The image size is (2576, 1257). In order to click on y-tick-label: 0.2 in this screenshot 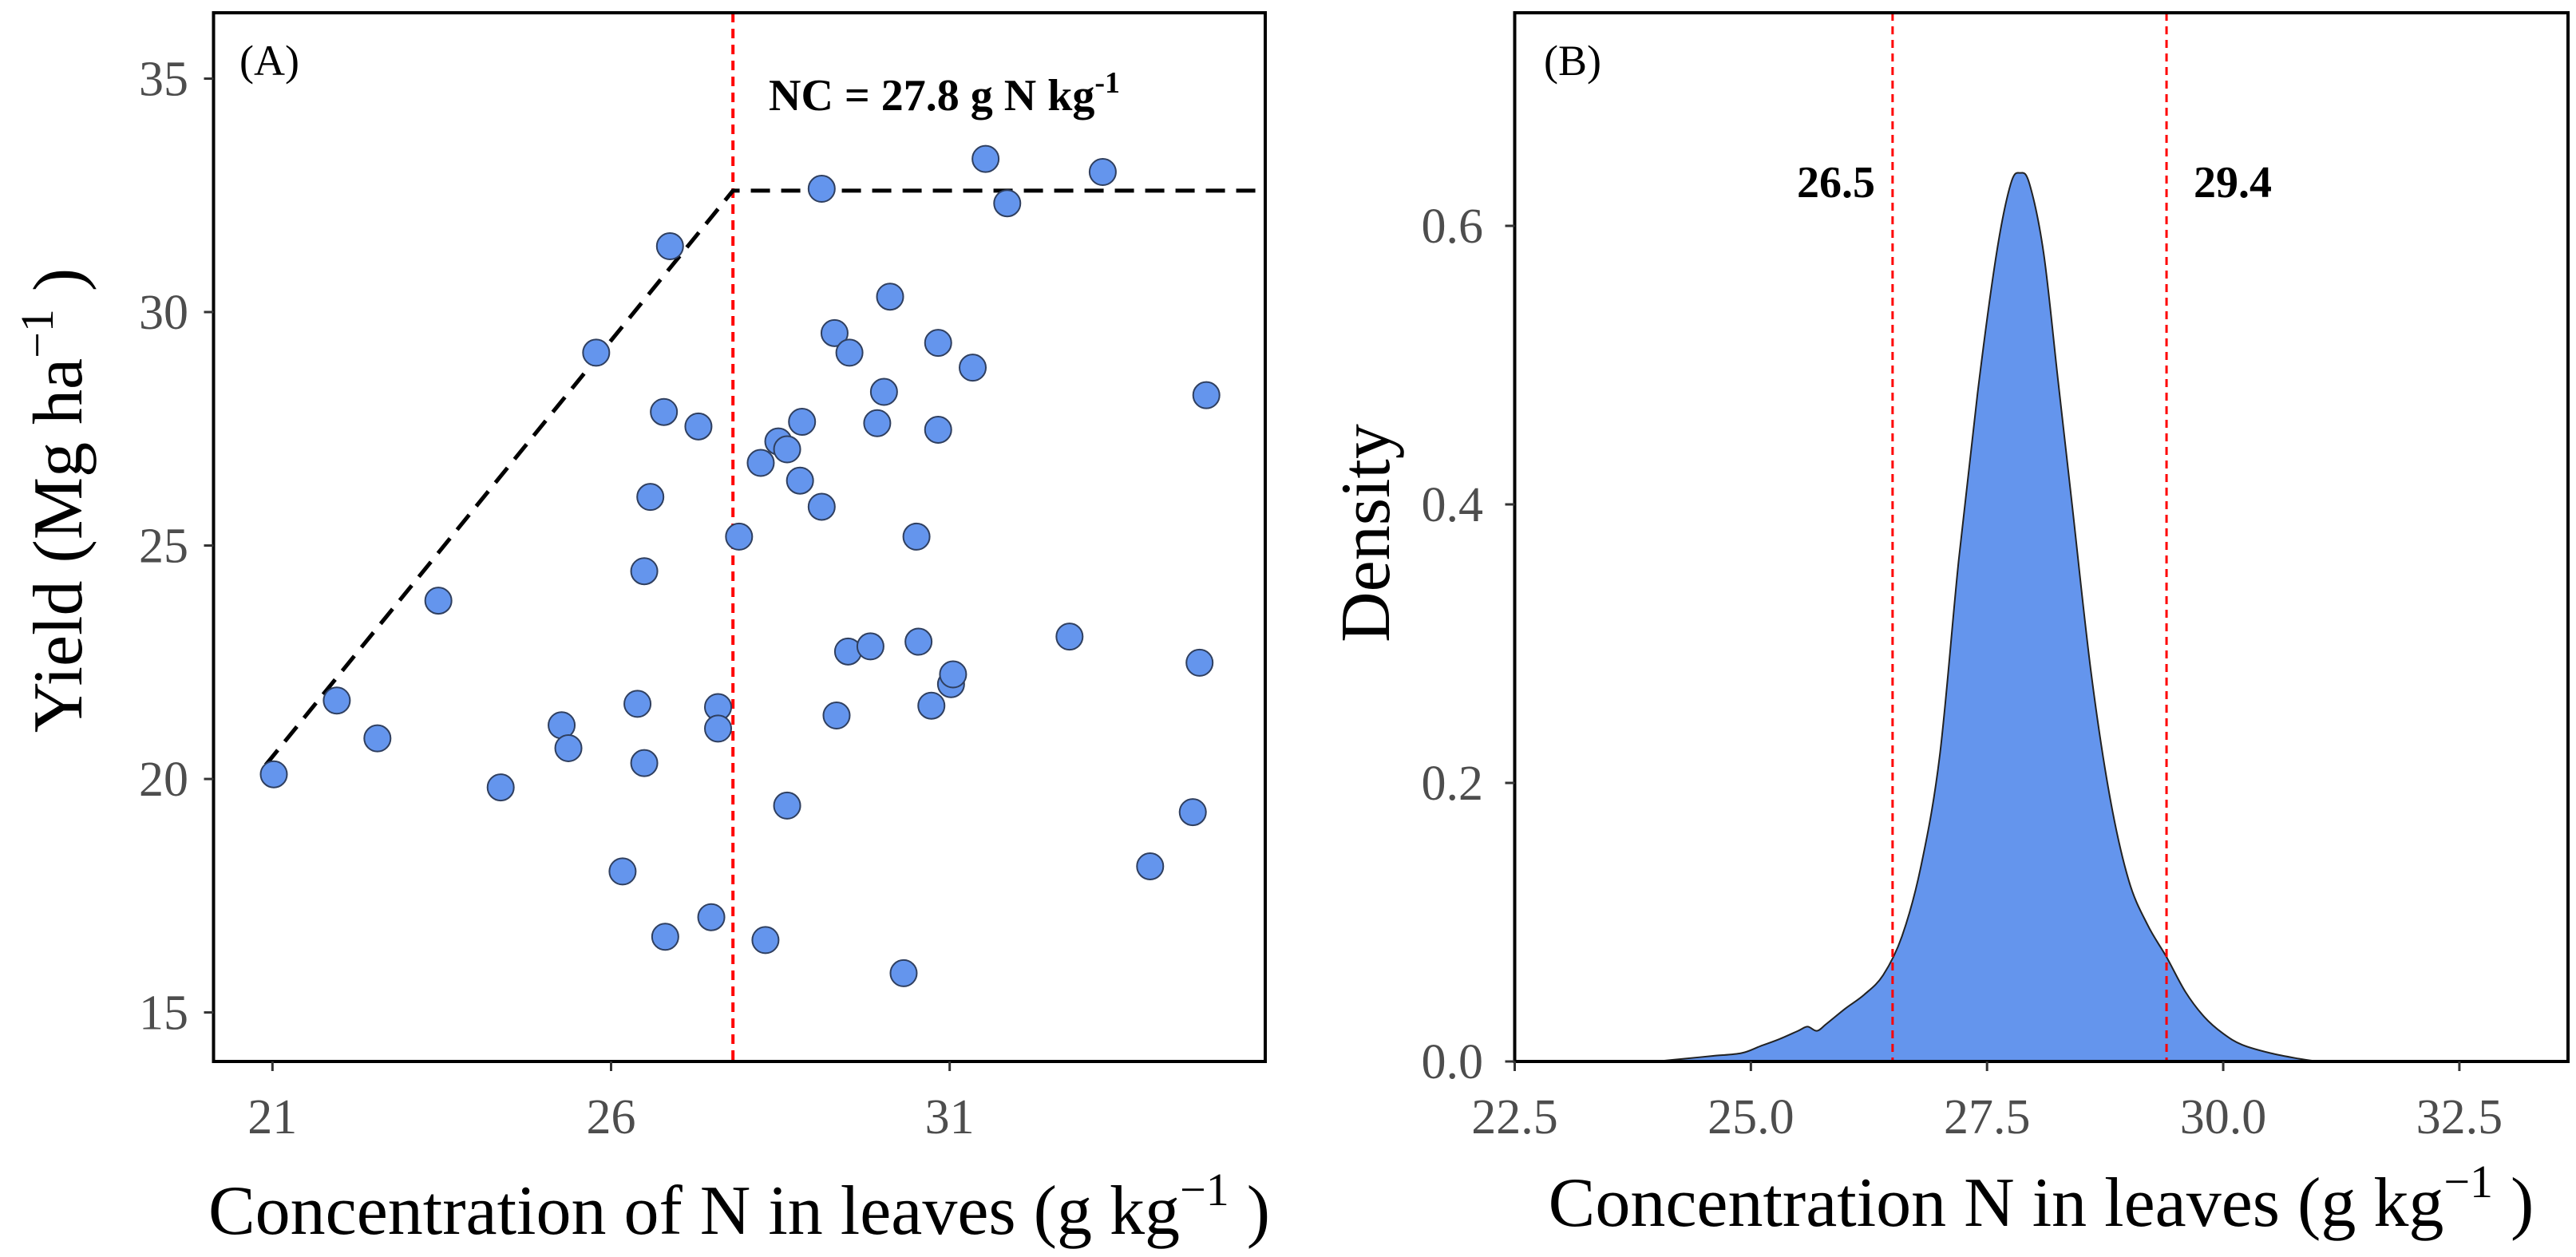, I will do `click(1453, 784)`.